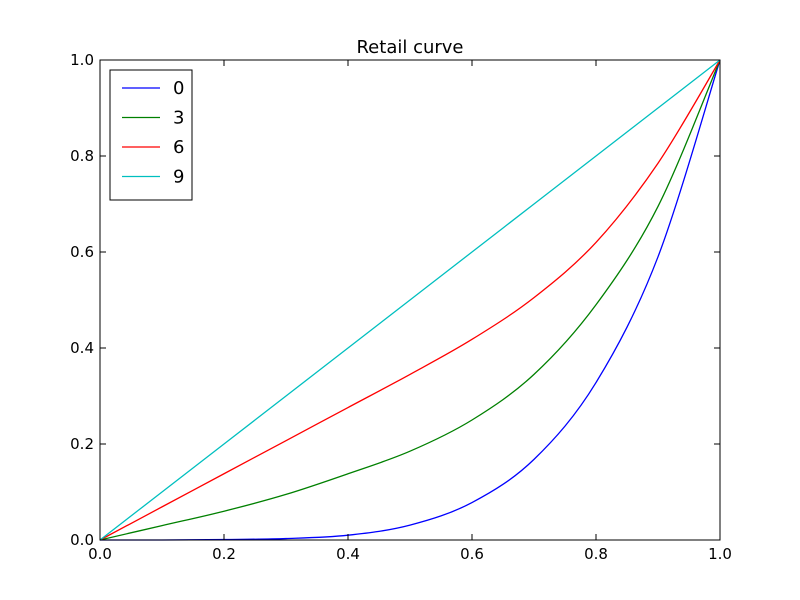 The height and width of the screenshot is (600, 800). I want to click on x-tick-label: 0.2, so click(224, 554).